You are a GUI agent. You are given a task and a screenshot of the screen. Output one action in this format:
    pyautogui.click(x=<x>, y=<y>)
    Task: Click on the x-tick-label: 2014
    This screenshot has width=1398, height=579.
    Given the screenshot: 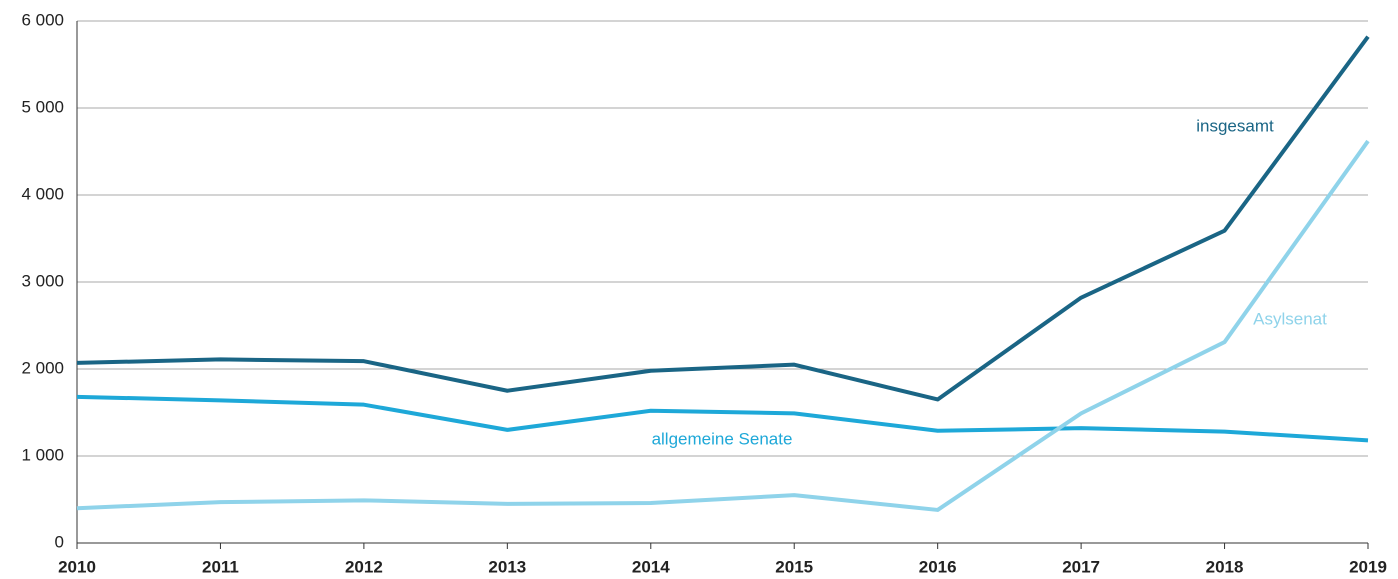 What is the action you would take?
    pyautogui.click(x=651, y=566)
    